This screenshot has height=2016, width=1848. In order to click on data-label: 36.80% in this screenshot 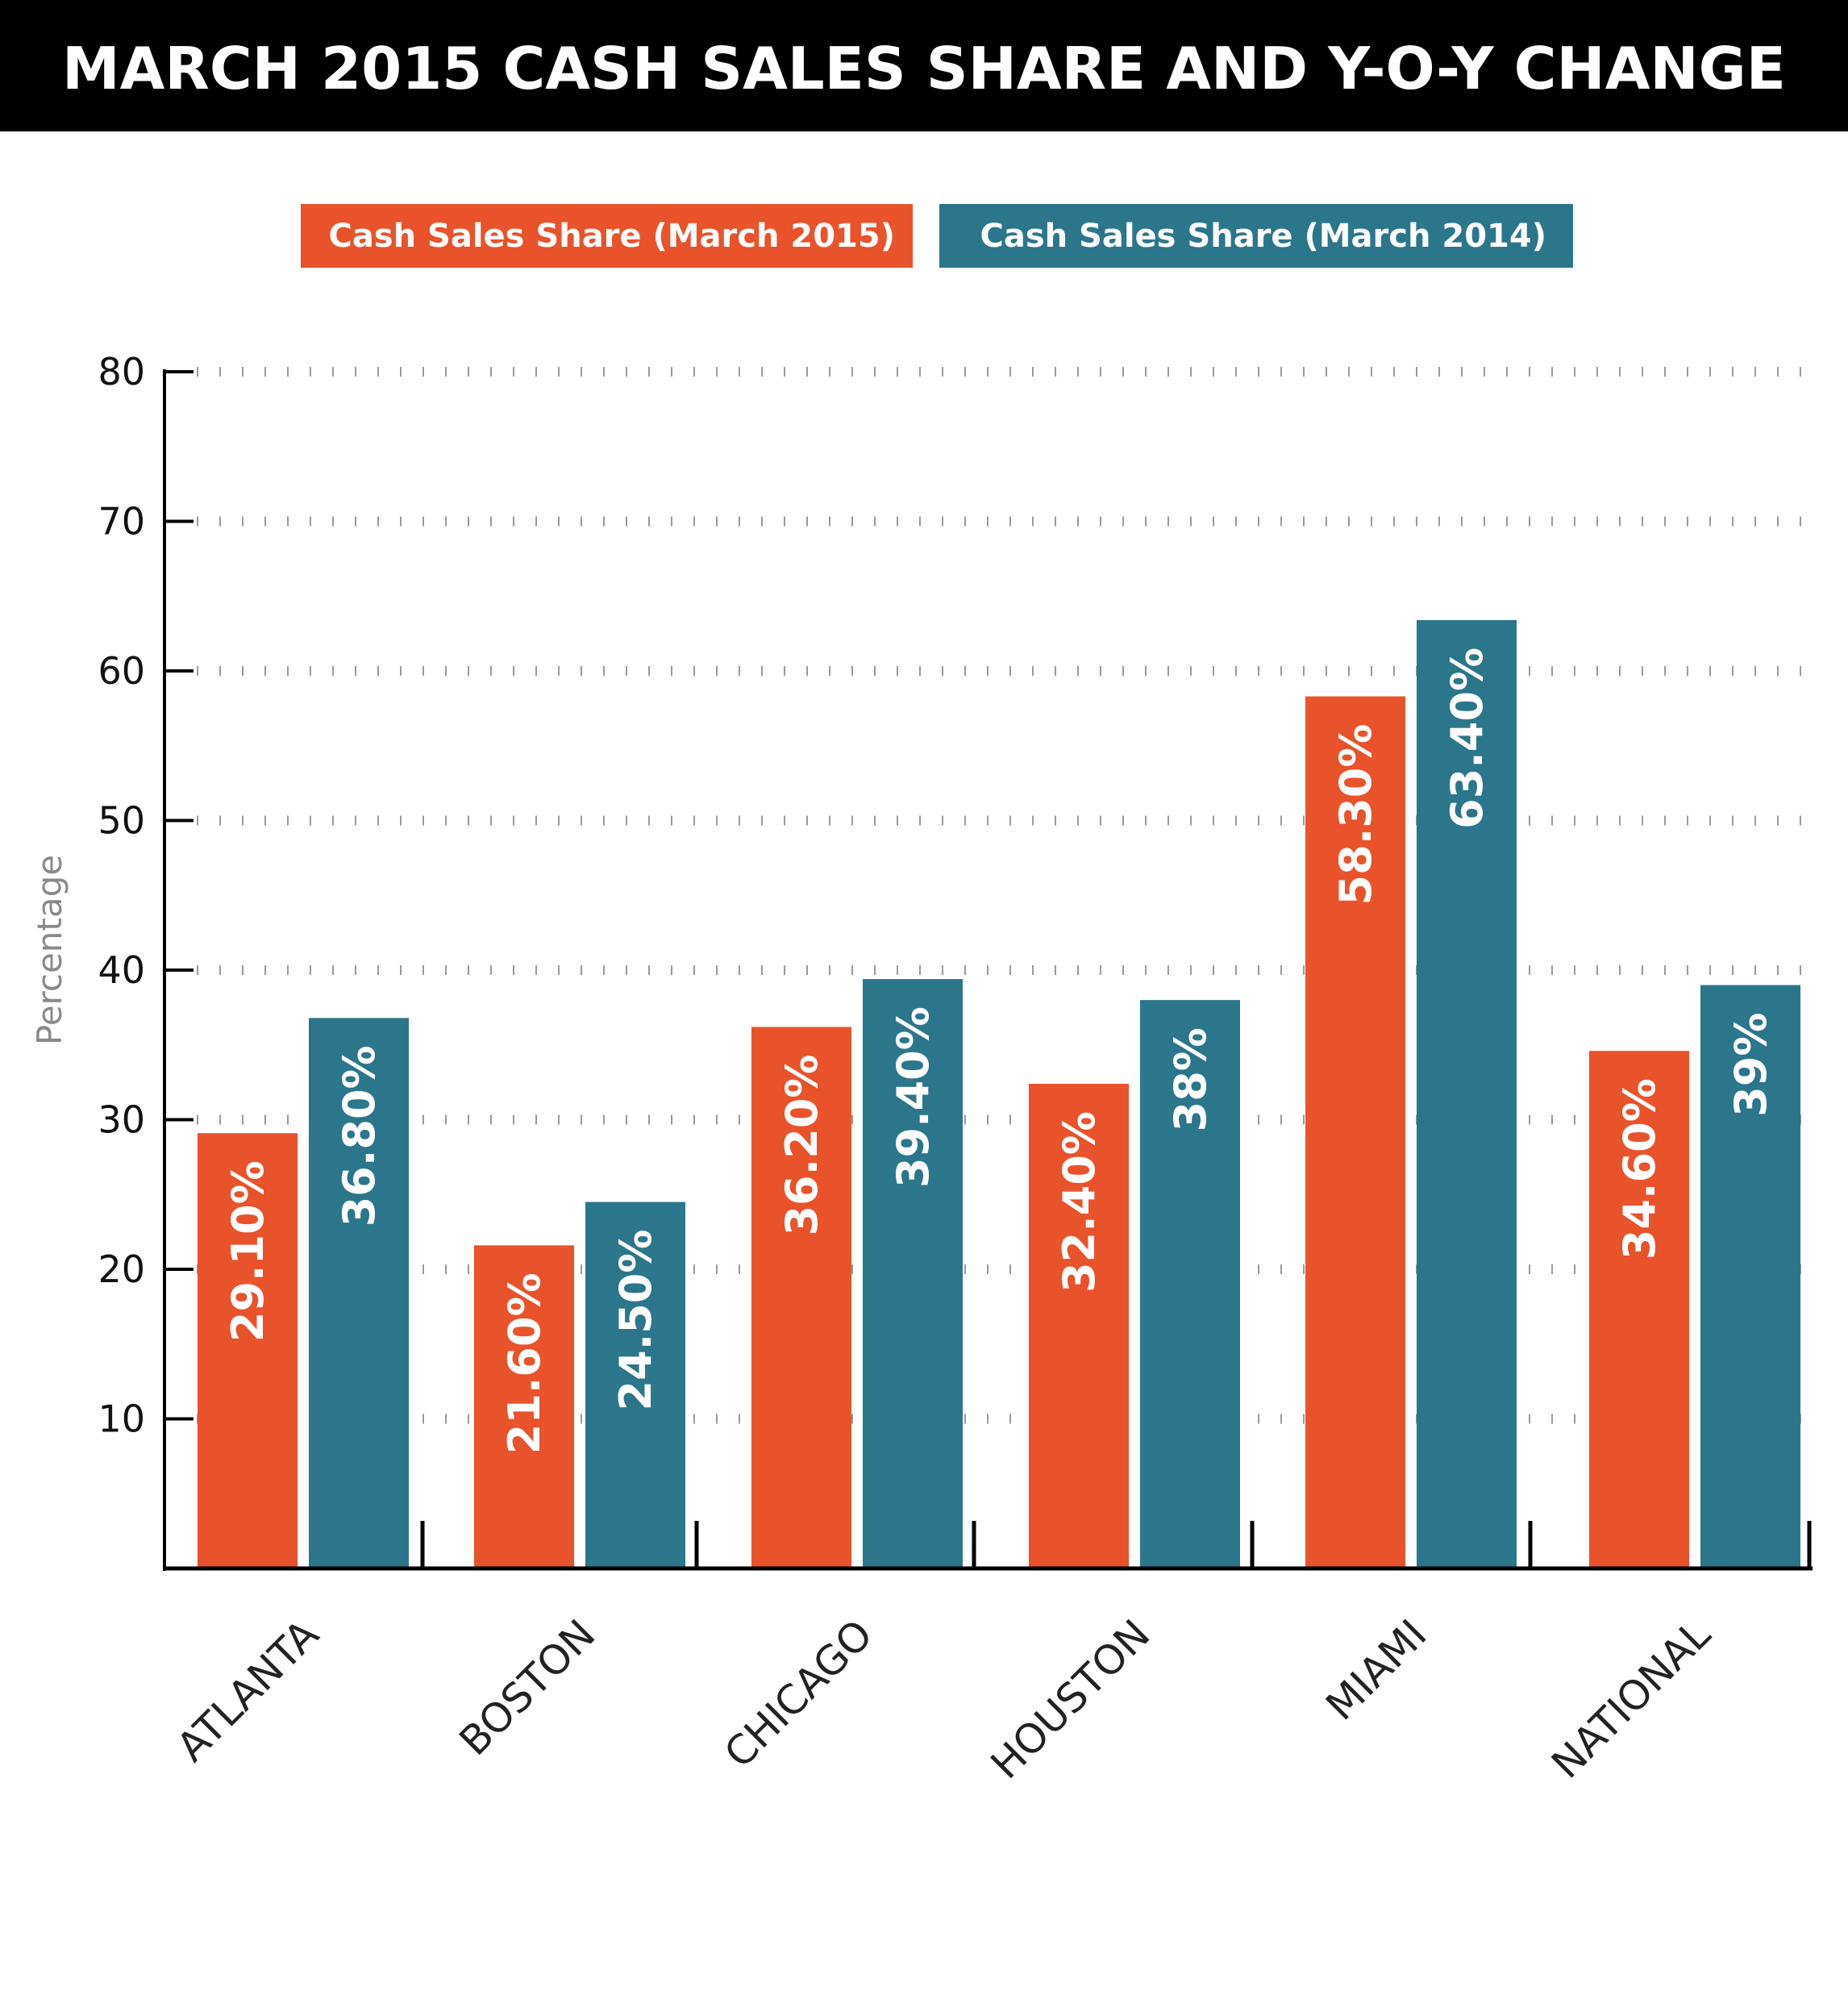, I will do `click(359, 1136)`.